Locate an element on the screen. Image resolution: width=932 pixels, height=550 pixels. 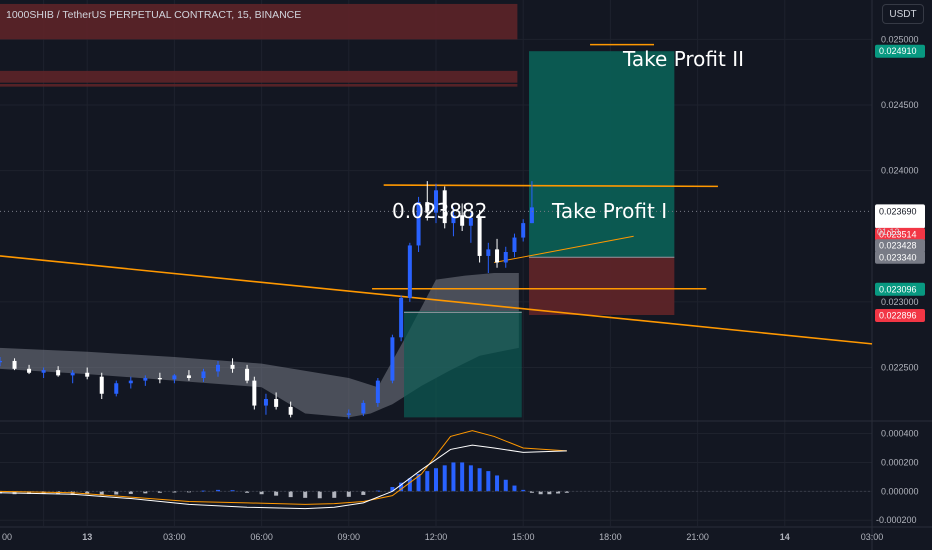
cloud-band is located at coordinates (259, 345).